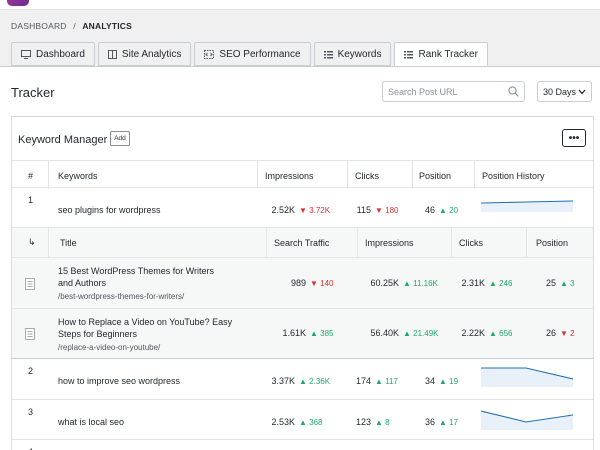 The image size is (600, 450). What do you see at coordinates (367, 176) in the screenshot?
I see `column-header-clicks: Clicks` at bounding box center [367, 176].